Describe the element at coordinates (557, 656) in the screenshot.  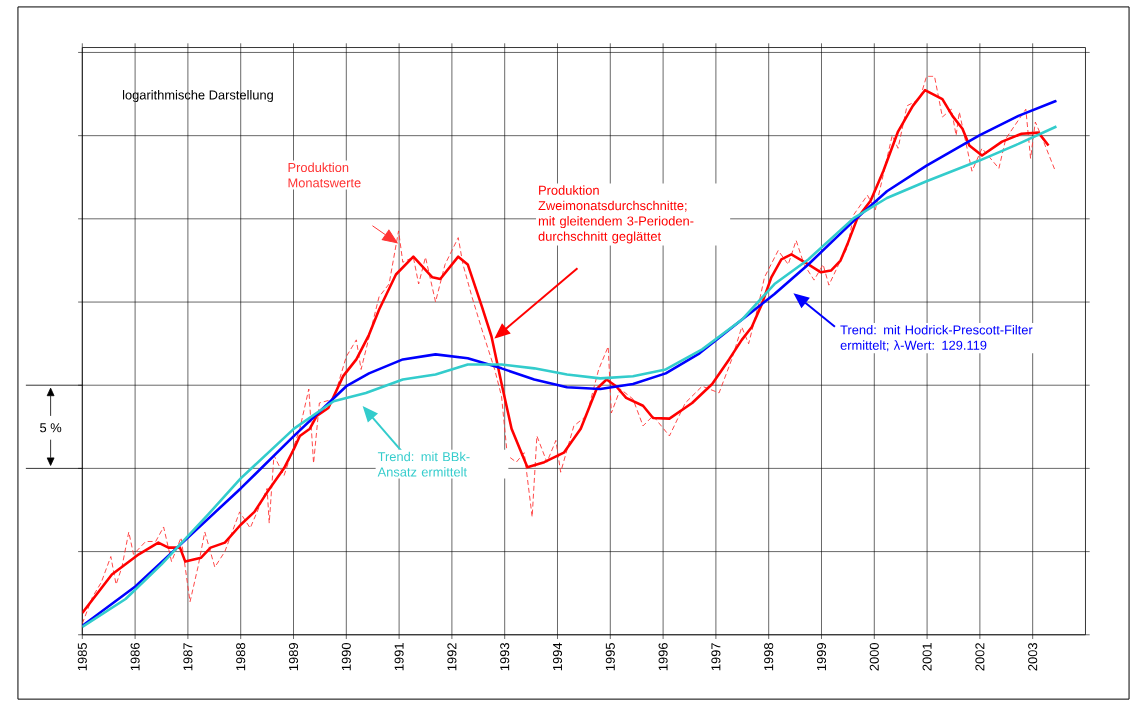
I see `x-tick-label: 1994` at that location.